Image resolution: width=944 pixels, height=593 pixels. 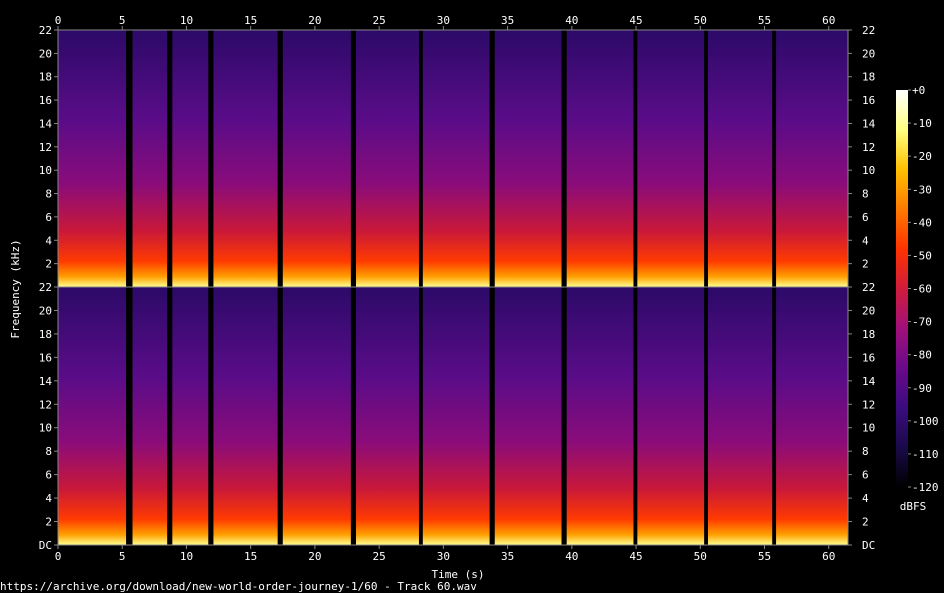 What do you see at coordinates (122, 556) in the screenshot?
I see `x-tick-label: 5` at bounding box center [122, 556].